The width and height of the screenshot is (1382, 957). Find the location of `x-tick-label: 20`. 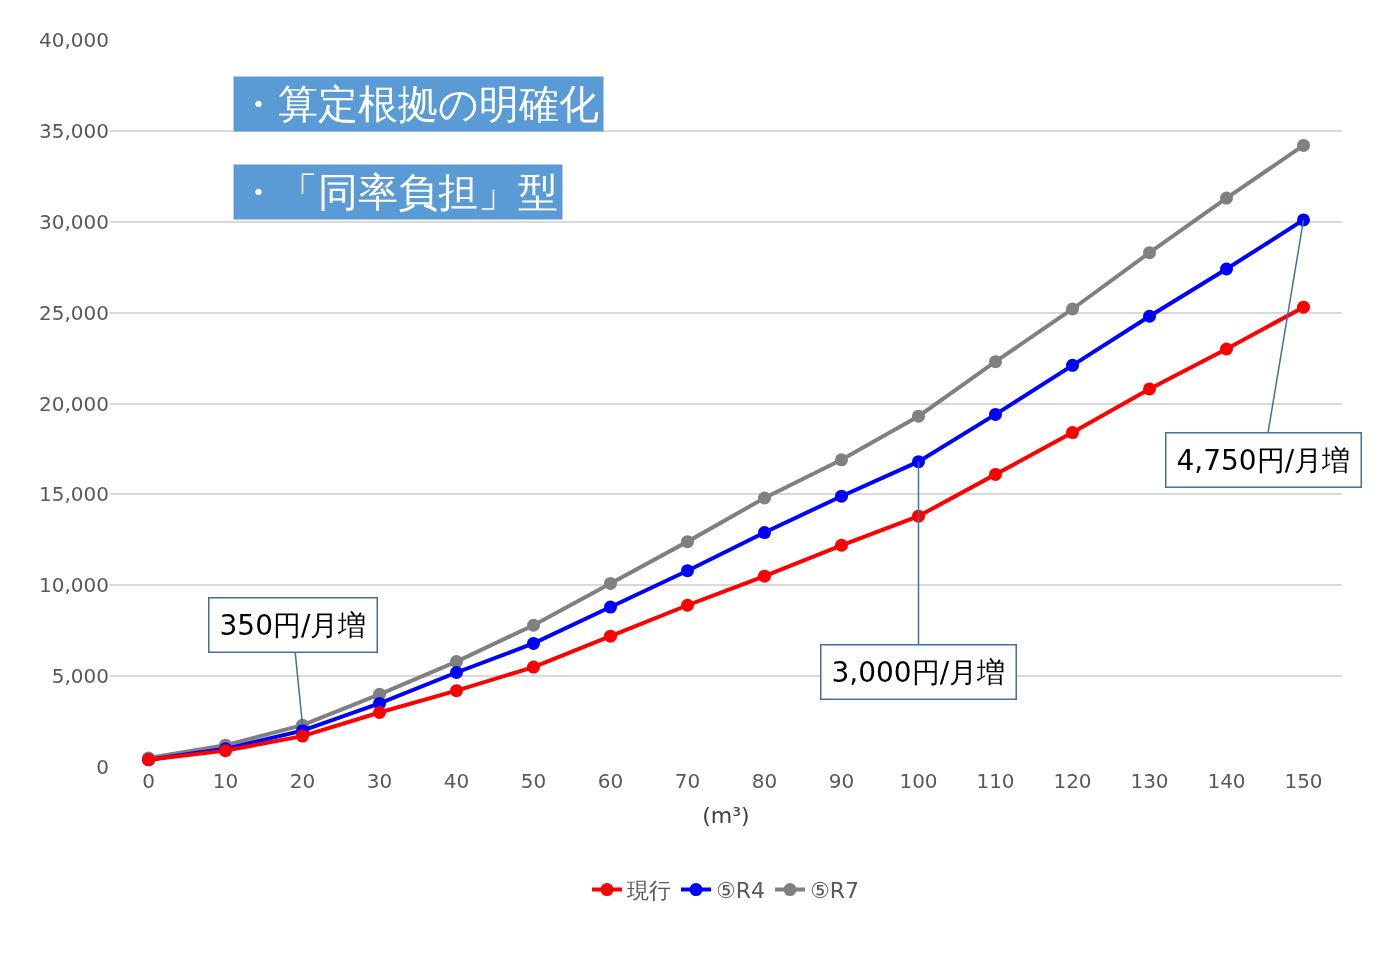

x-tick-label: 20 is located at coordinates (302, 781).